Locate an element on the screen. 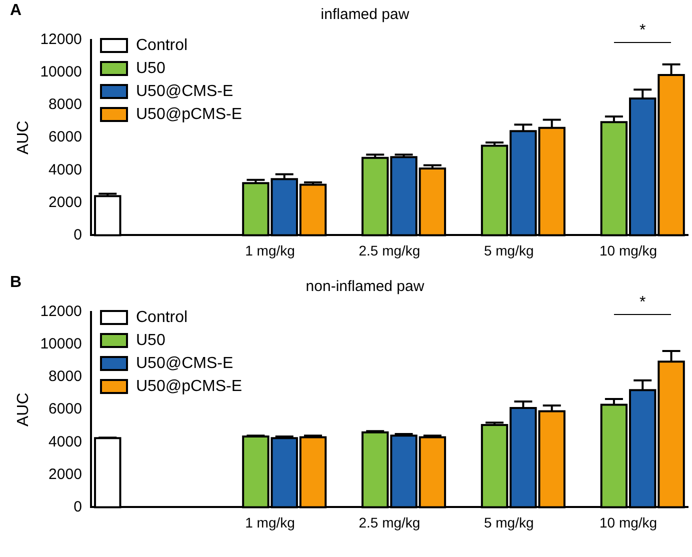 The image size is (692, 557). chart-title: non-inflamed paw is located at coordinates (365, 286).